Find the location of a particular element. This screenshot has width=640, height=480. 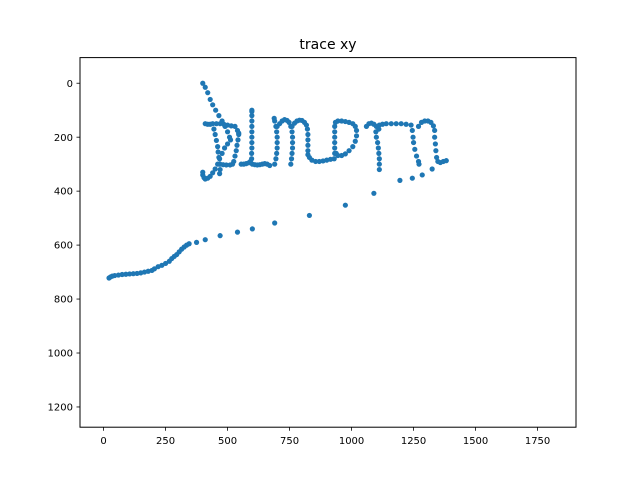

y-tick-label: 1000 is located at coordinates (60, 354).